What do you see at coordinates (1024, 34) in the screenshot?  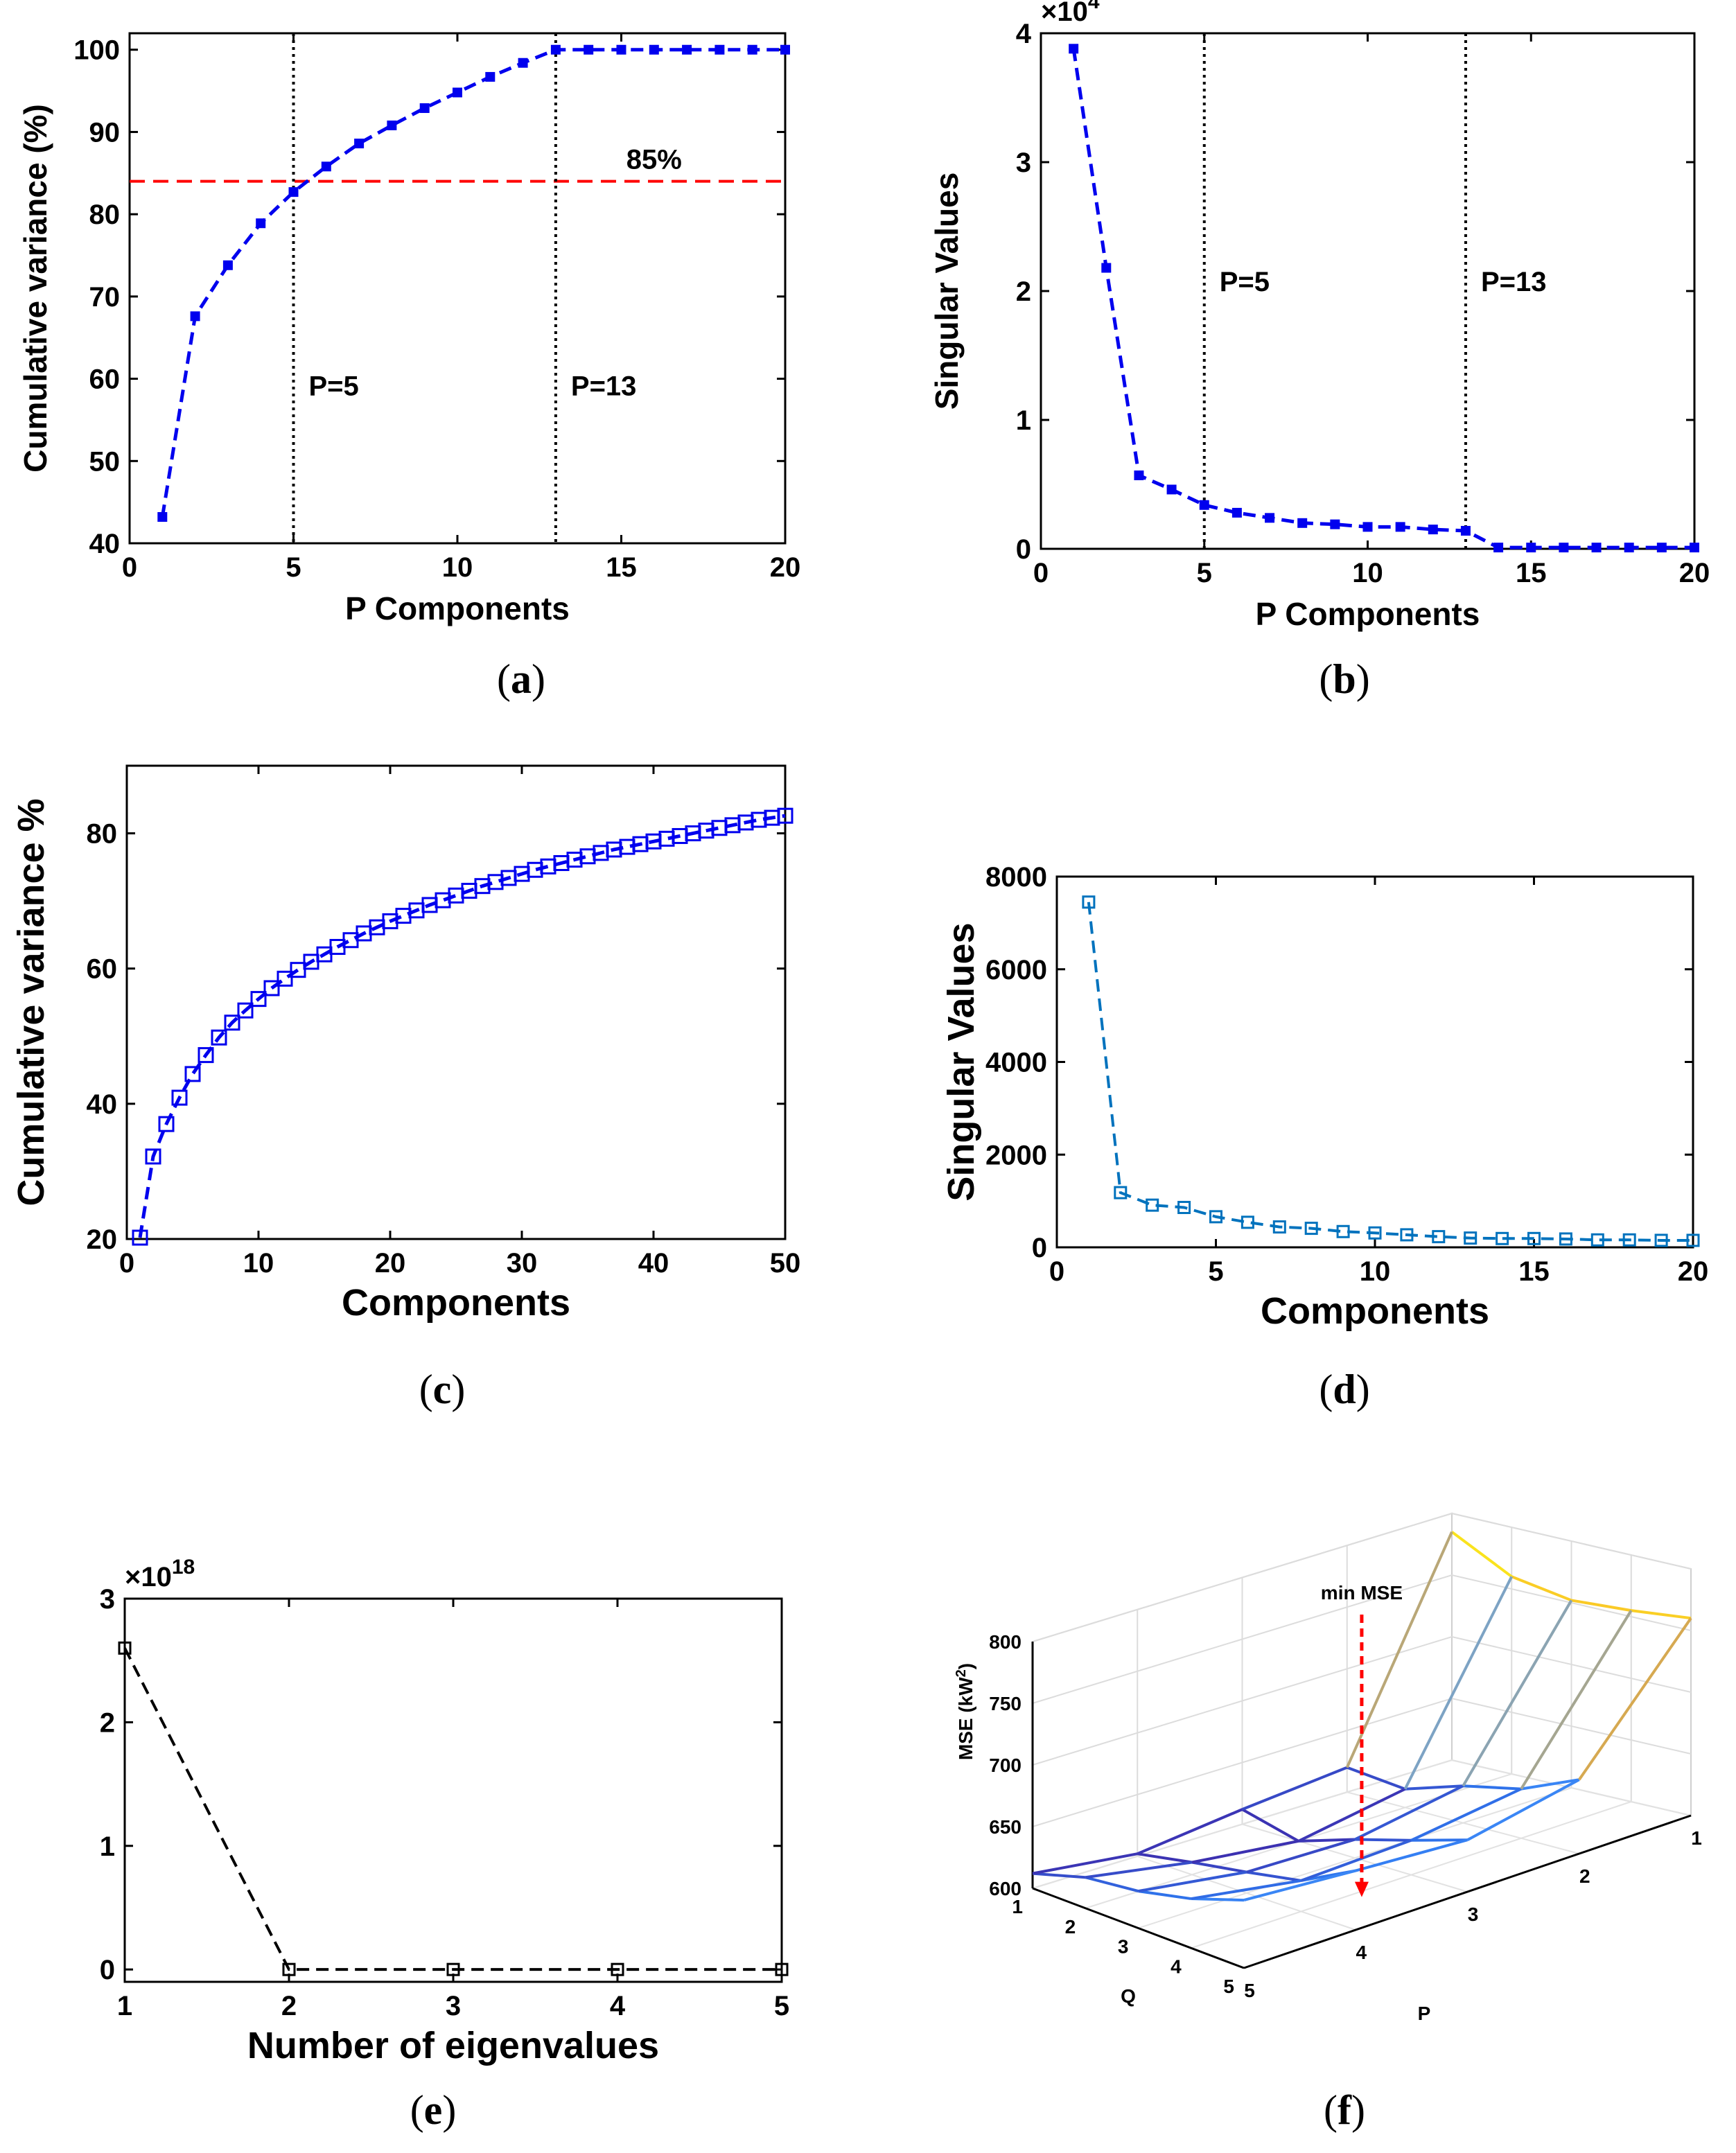 I see `y-tick-label: 4` at bounding box center [1024, 34].